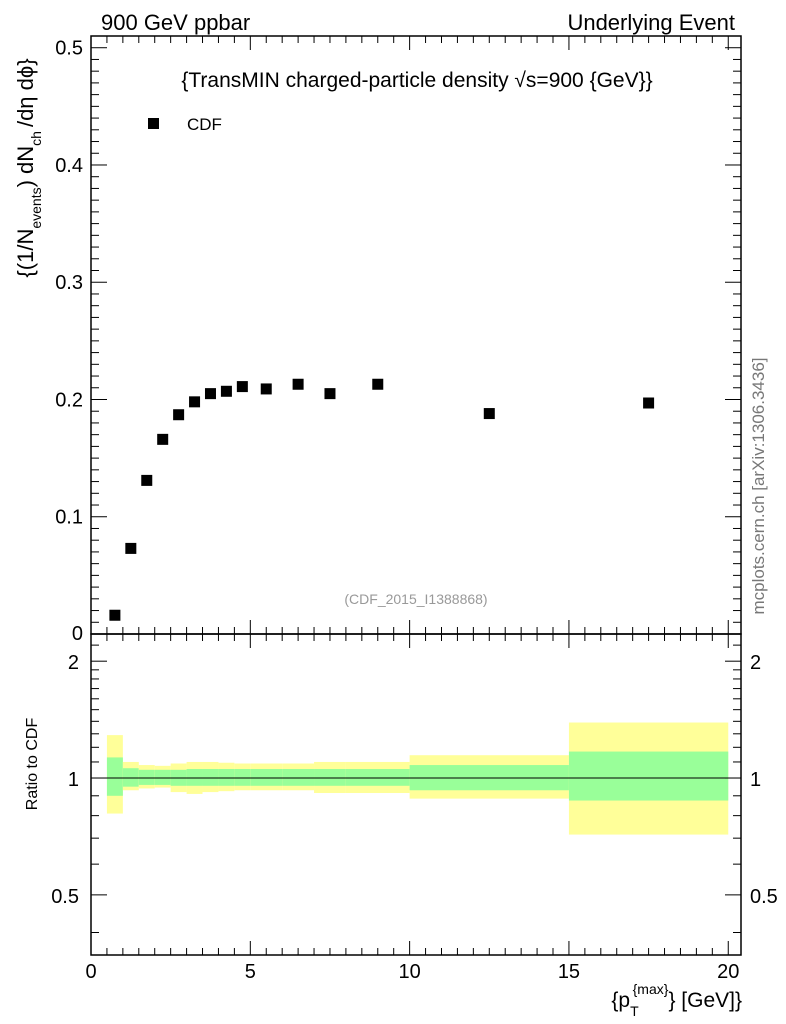 This screenshot has height=1024, width=786. I want to click on ratio-tick-label-left-2: 2, so click(73, 663).